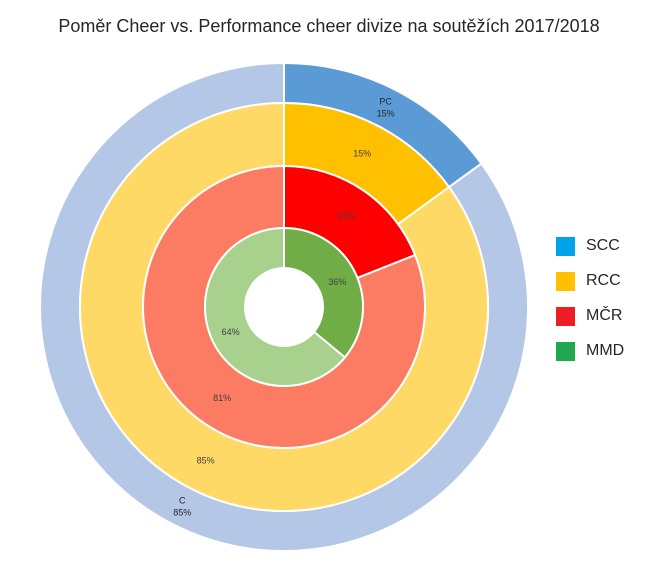  What do you see at coordinates (222, 398) in the screenshot?
I see `slice-value-label: 81%` at bounding box center [222, 398].